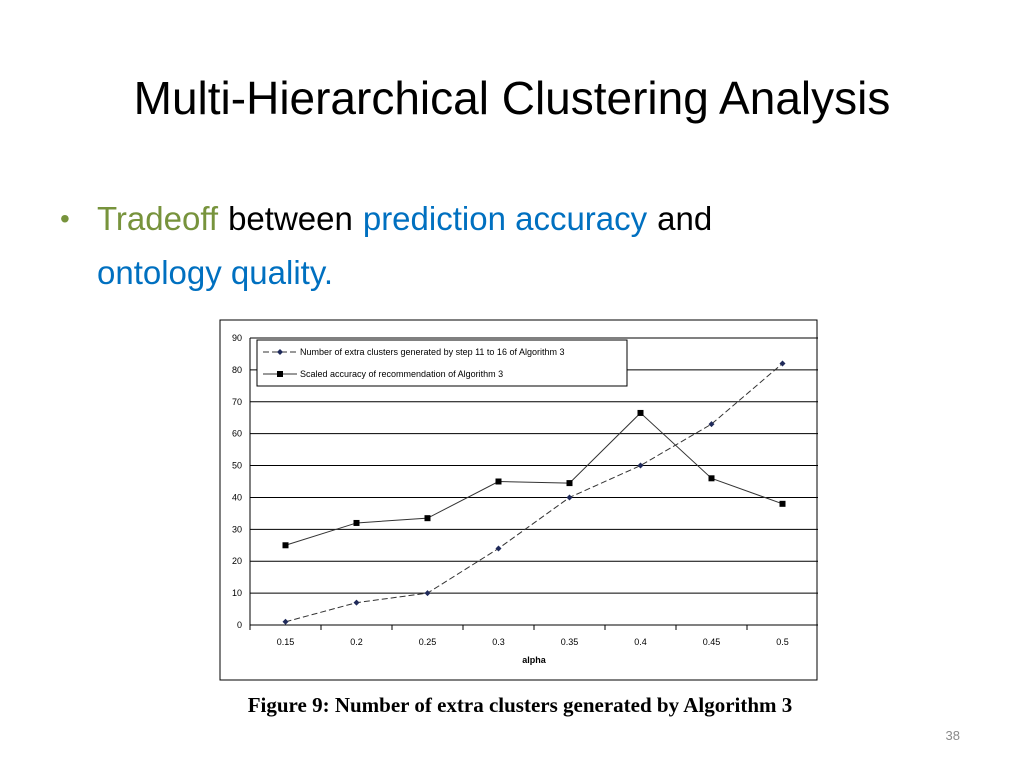 The width and height of the screenshot is (1024, 768). What do you see at coordinates (286, 642) in the screenshot?
I see `x-tick-label: 0.15` at bounding box center [286, 642].